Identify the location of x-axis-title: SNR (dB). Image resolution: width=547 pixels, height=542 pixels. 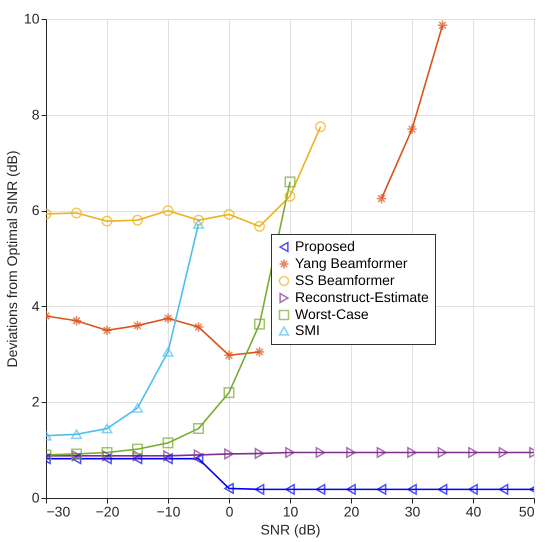
(290, 530).